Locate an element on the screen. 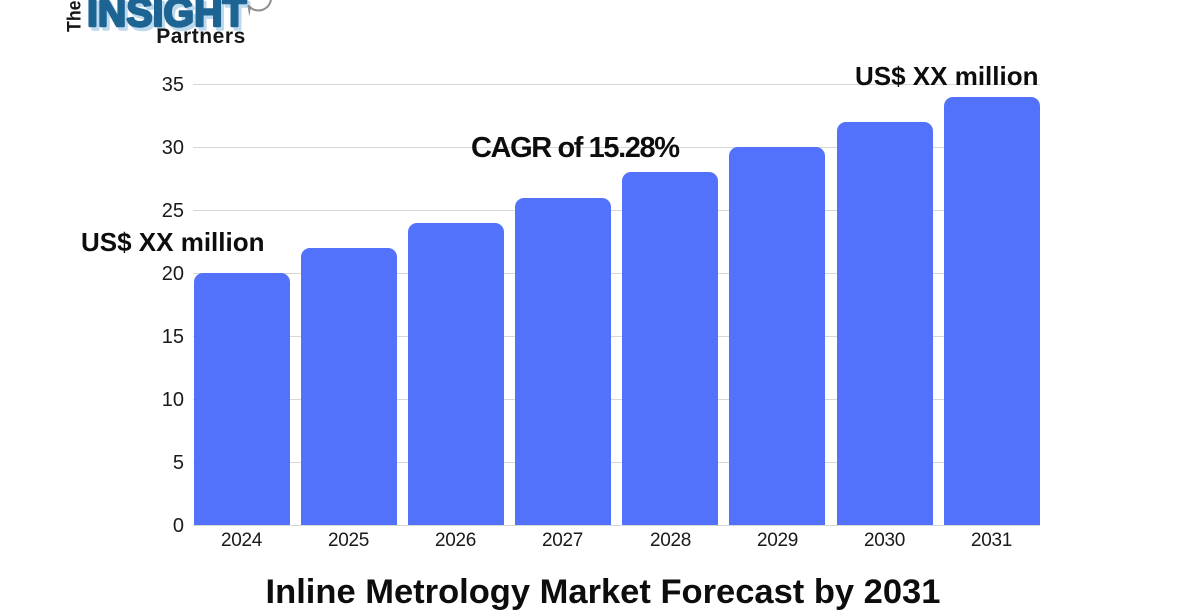  svg-text: The is located at coordinates (75, 17).